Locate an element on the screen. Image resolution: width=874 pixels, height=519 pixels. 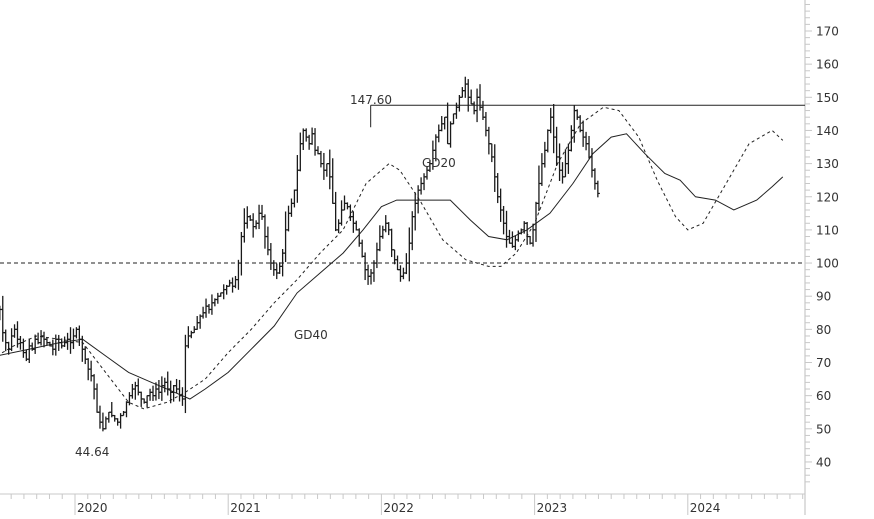
x-tick-label: 2023 is located at coordinates (552, 508).